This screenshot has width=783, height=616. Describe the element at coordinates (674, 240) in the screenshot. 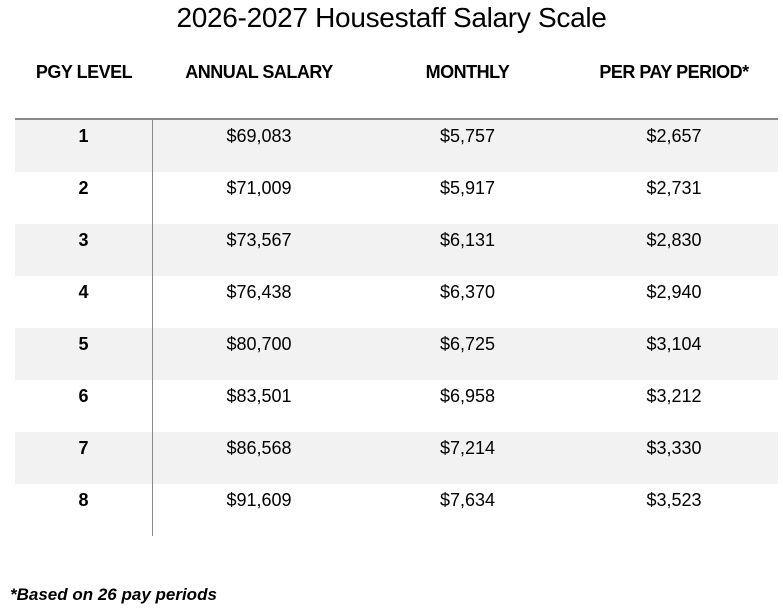

I see `per-pay-period-cell: $2,830` at that location.